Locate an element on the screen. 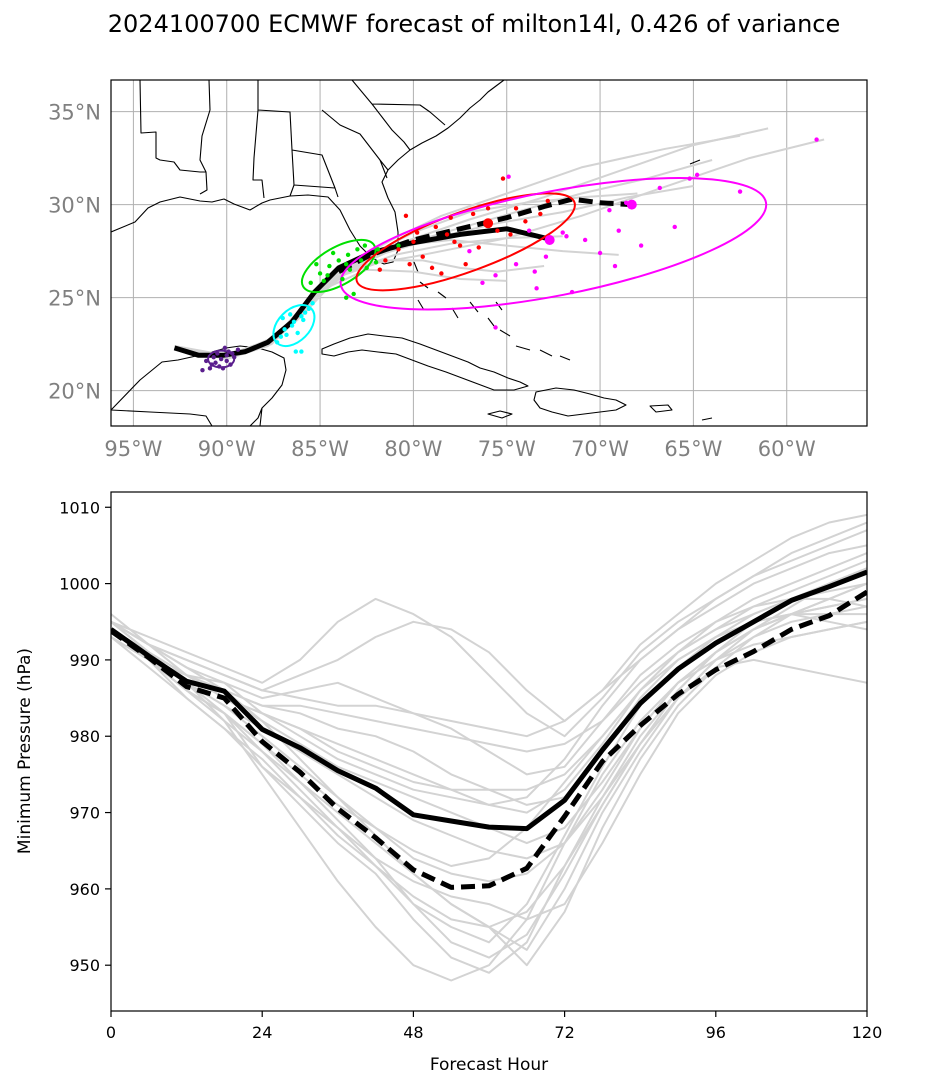 The image size is (948, 1089). y-tick-label: 1010 is located at coordinates (79, 507).